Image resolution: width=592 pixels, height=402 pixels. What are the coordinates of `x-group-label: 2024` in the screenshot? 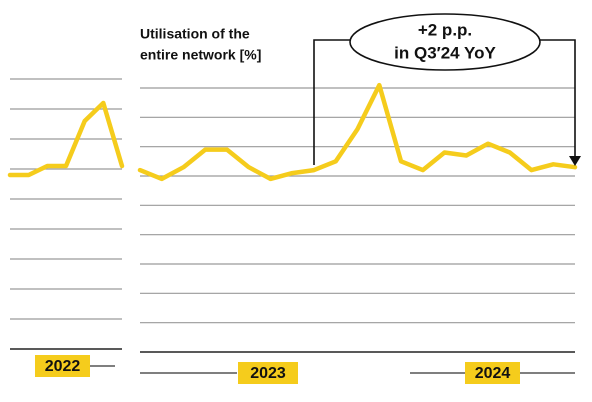 It's located at (493, 373).